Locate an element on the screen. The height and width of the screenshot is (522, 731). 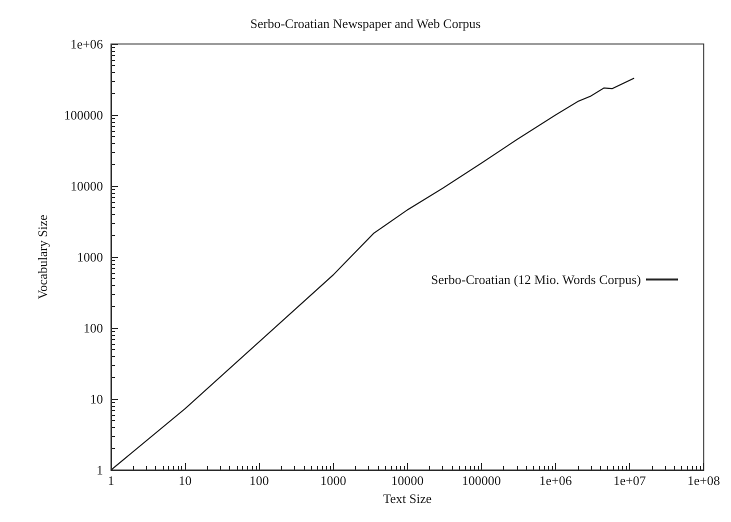
y-tick-label: 100 is located at coordinates (93, 328).